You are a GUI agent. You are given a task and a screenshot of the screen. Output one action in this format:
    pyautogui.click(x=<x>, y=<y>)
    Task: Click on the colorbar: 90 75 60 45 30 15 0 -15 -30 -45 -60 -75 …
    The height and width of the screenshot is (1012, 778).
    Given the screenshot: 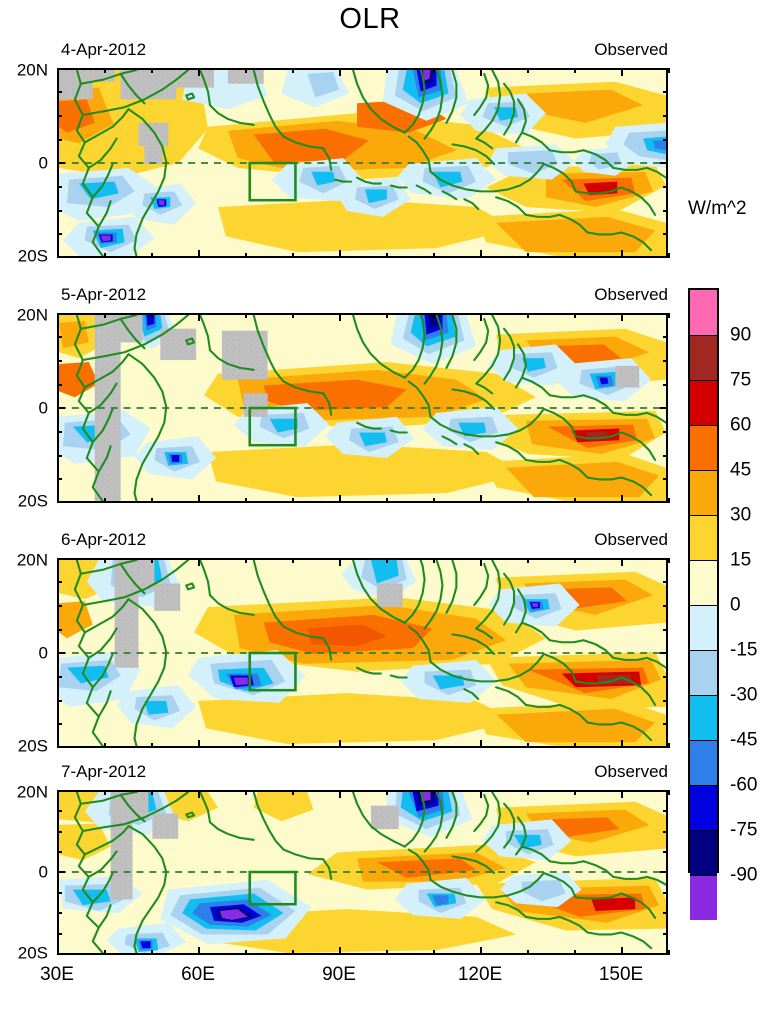 What is the action you would take?
    pyautogui.click(x=722, y=604)
    